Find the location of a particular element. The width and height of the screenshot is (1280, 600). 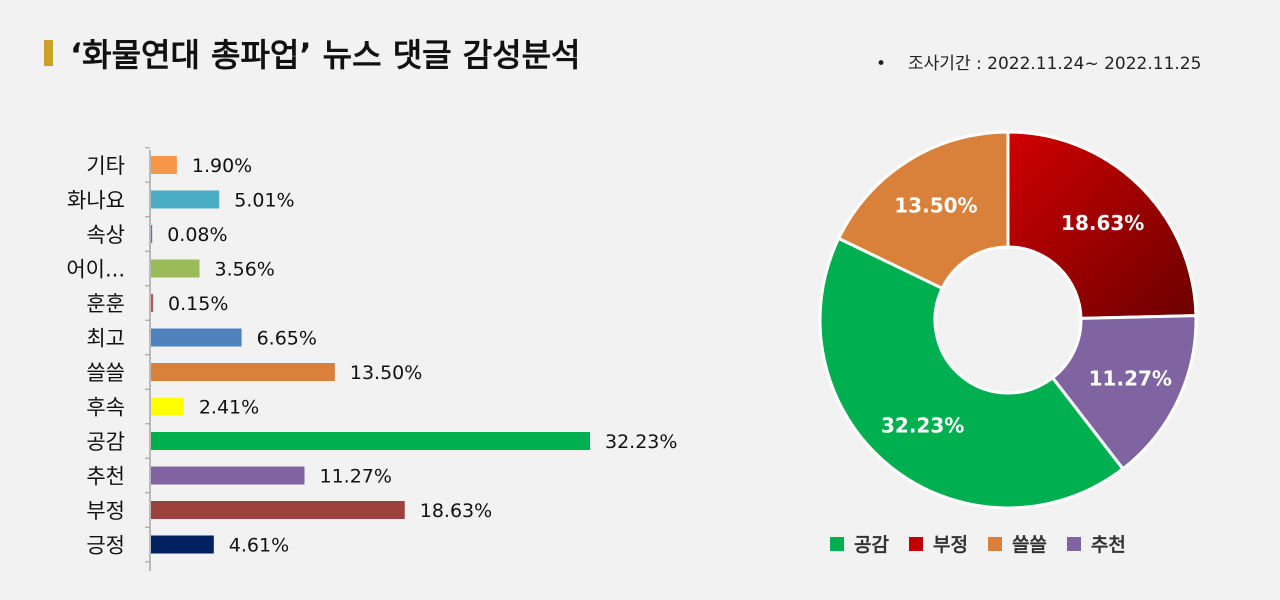

bar-data-label: 2.41% is located at coordinates (229, 408).